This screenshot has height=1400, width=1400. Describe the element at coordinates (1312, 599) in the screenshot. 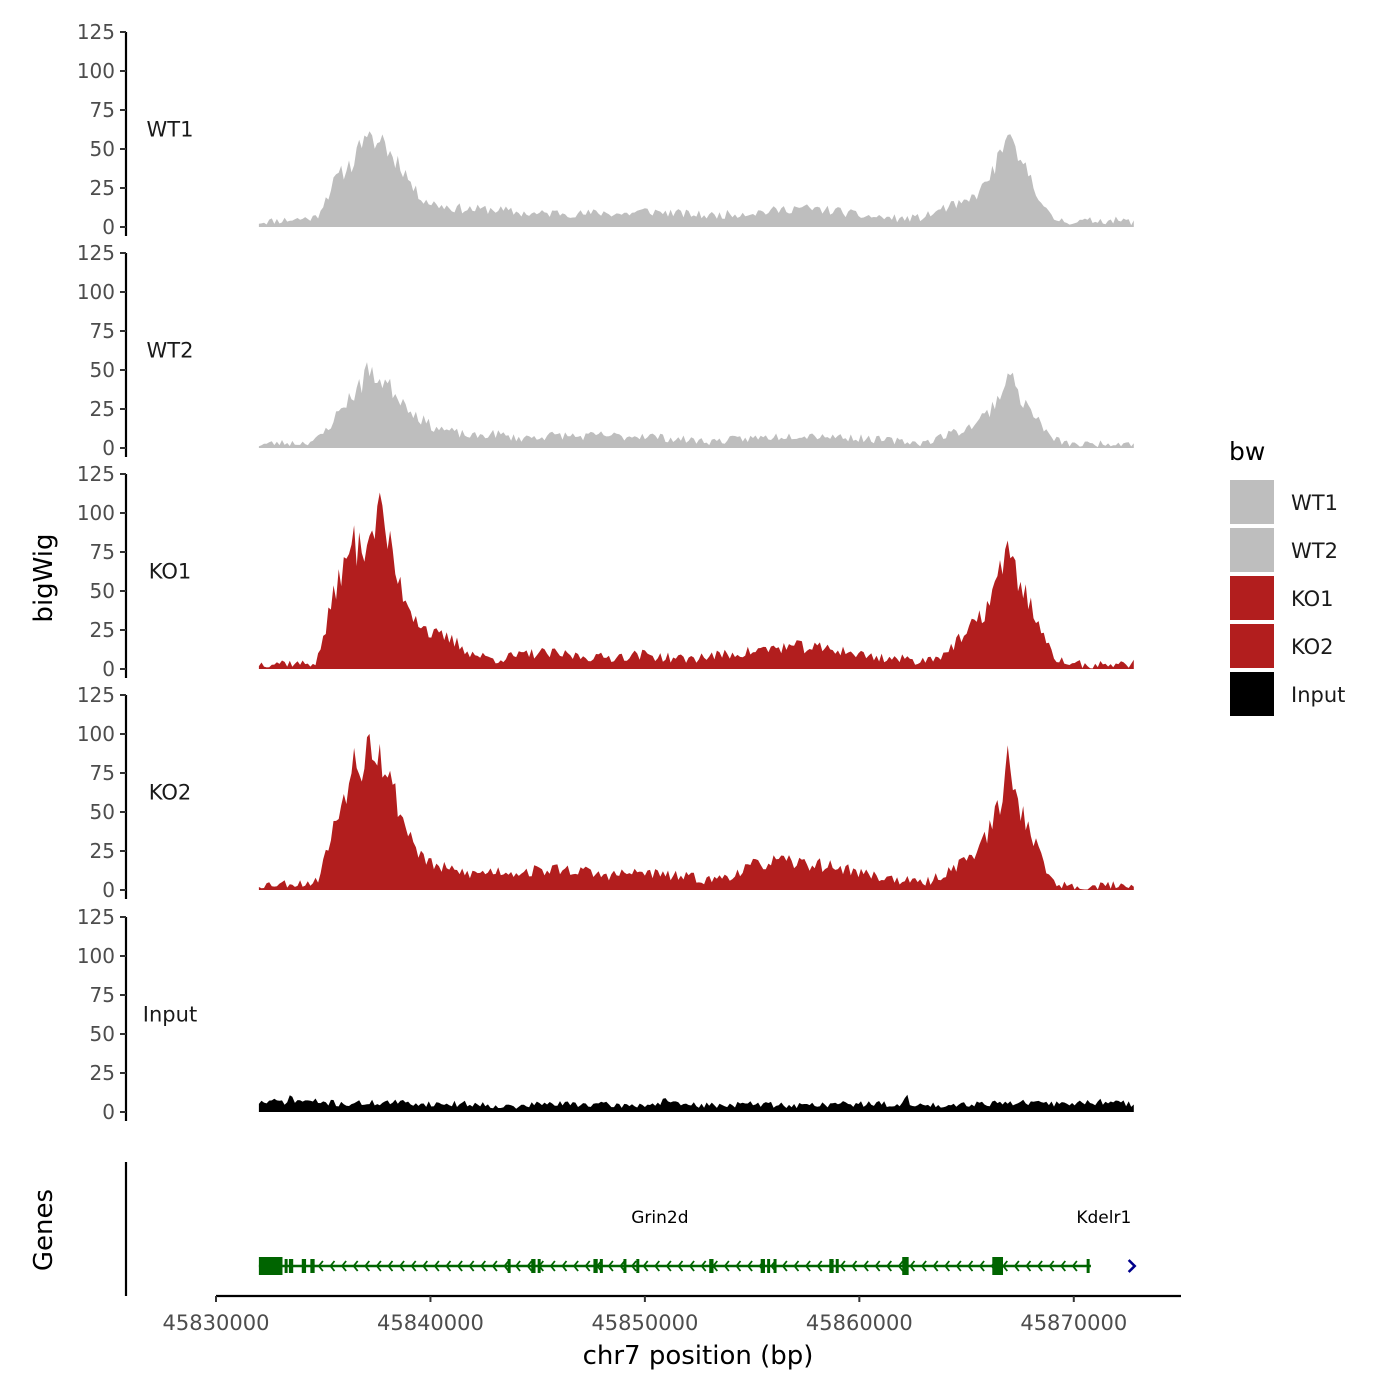

I see `legend-label-ko1: KO1` at that location.